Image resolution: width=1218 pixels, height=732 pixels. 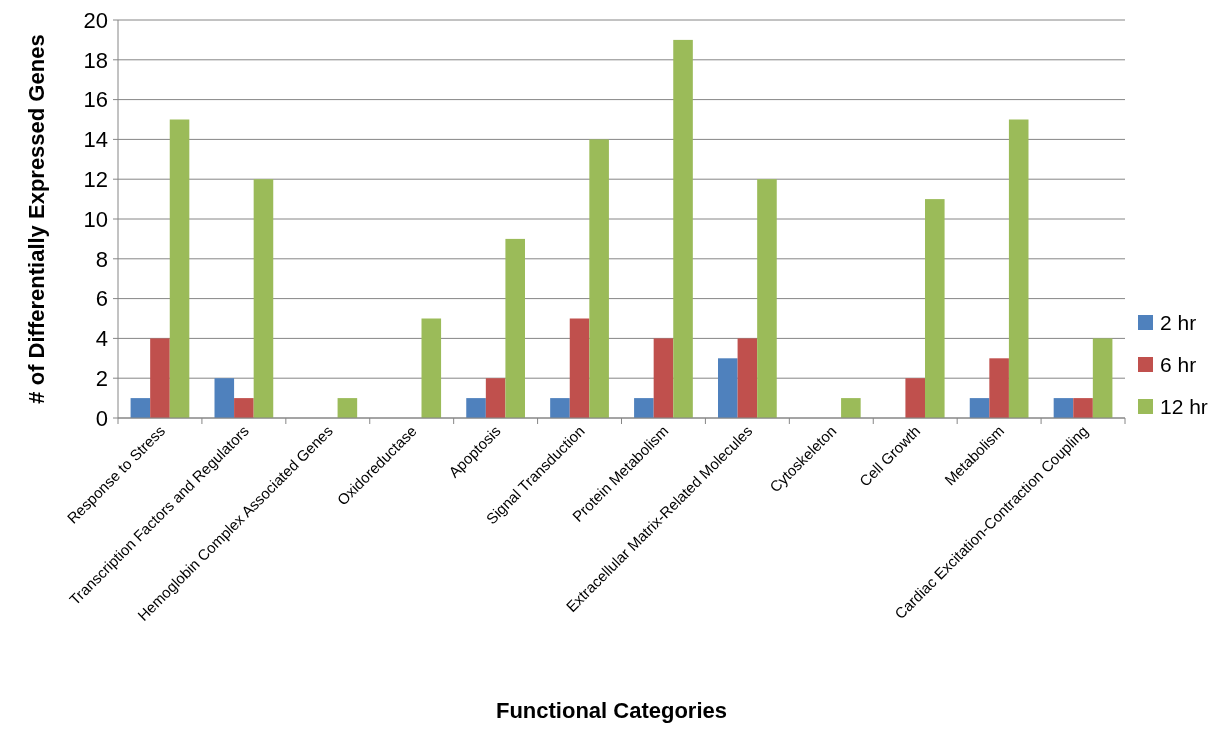 I want to click on y-tick-label: 18, so click(x=95, y=60).